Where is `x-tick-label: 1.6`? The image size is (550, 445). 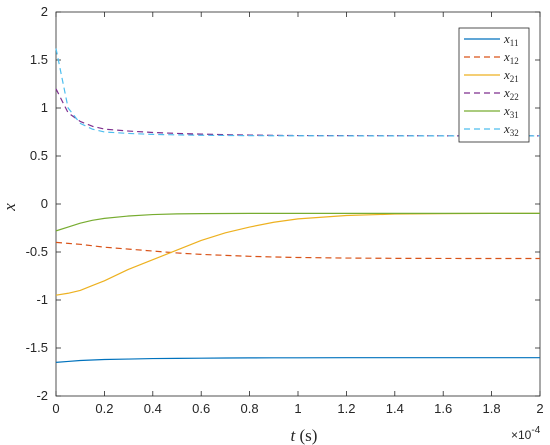 x-tick-label: 1.6 is located at coordinates (443, 408).